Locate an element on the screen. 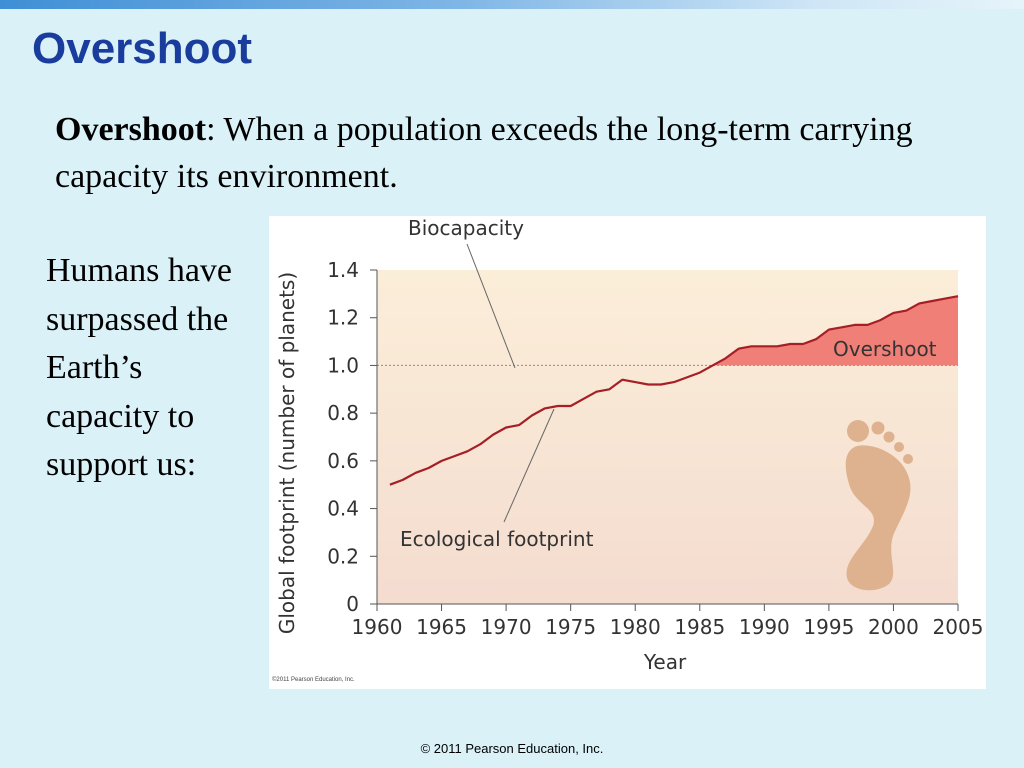 The width and height of the screenshot is (1024, 768). y-tick-label: 1.4 is located at coordinates (343, 270).